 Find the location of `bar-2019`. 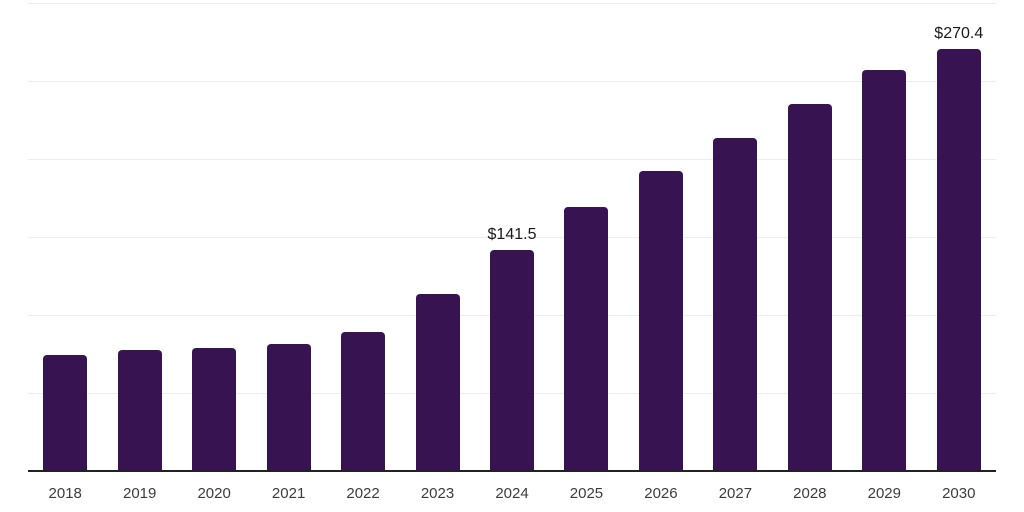

bar-2019 is located at coordinates (139, 410).